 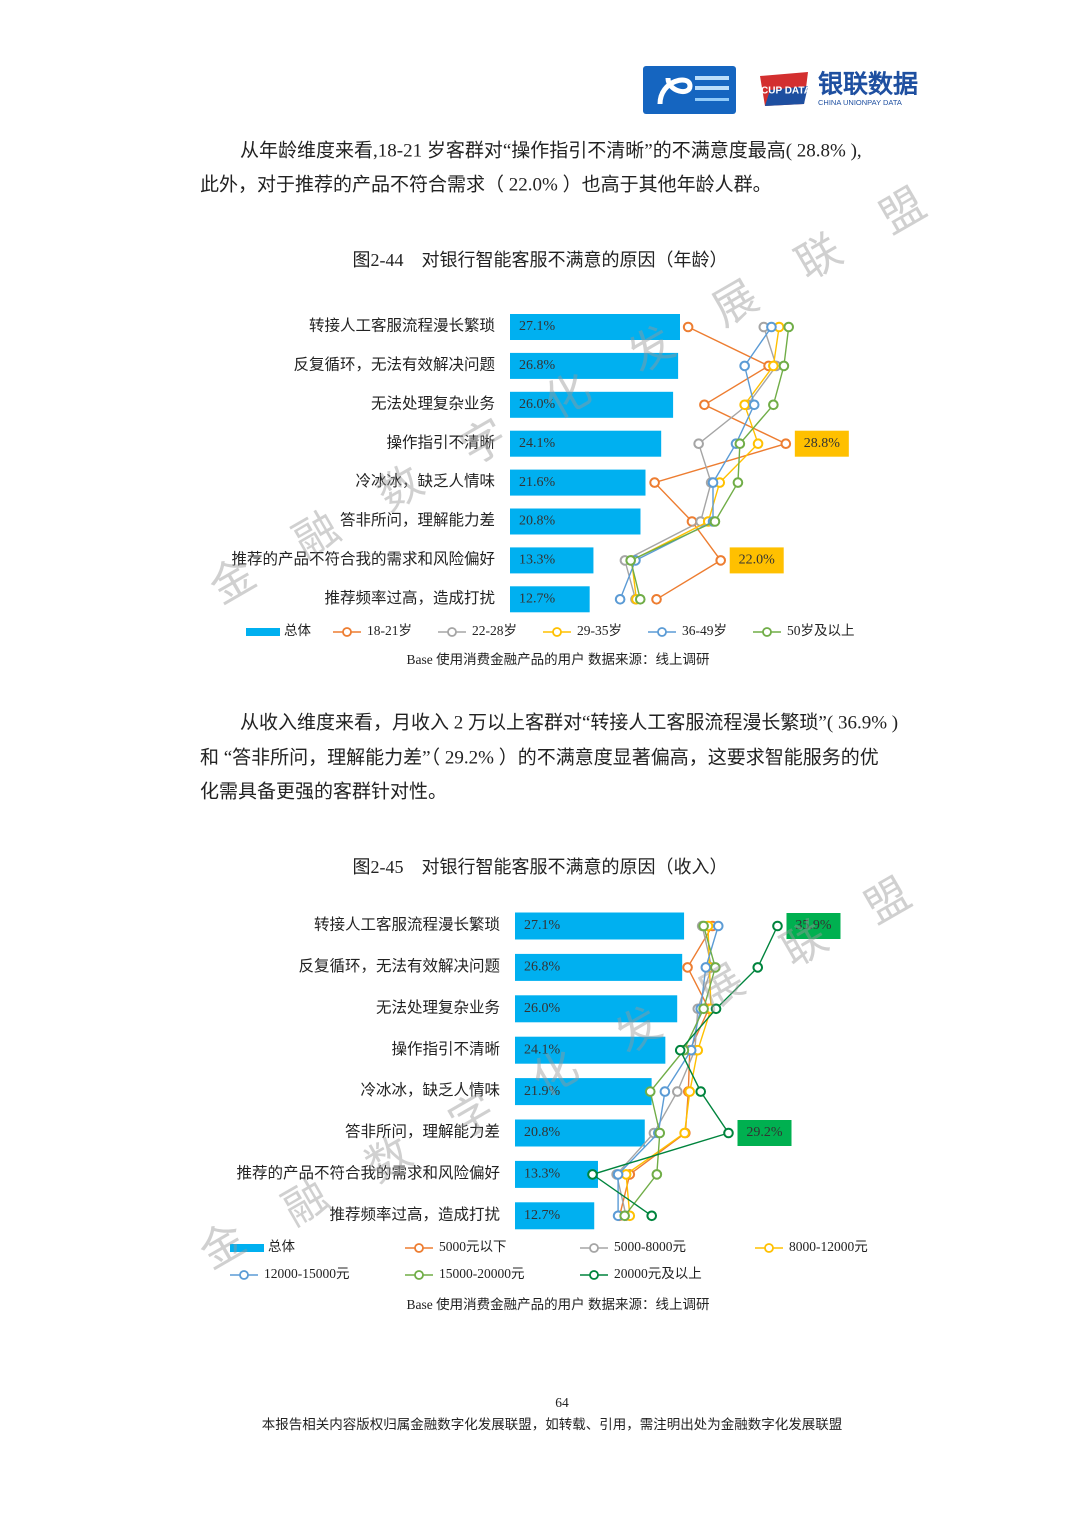 What do you see at coordinates (445, 1049) in the screenshot?
I see `category-label: 操作指引不清晰` at bounding box center [445, 1049].